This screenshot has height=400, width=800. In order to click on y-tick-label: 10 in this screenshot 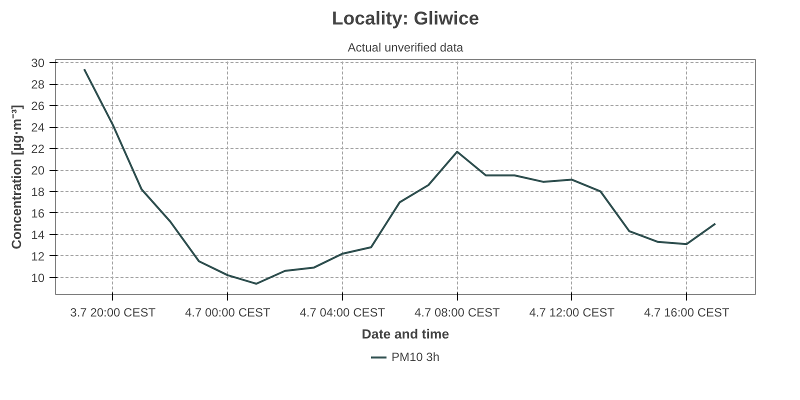, I will do `click(38, 277)`.